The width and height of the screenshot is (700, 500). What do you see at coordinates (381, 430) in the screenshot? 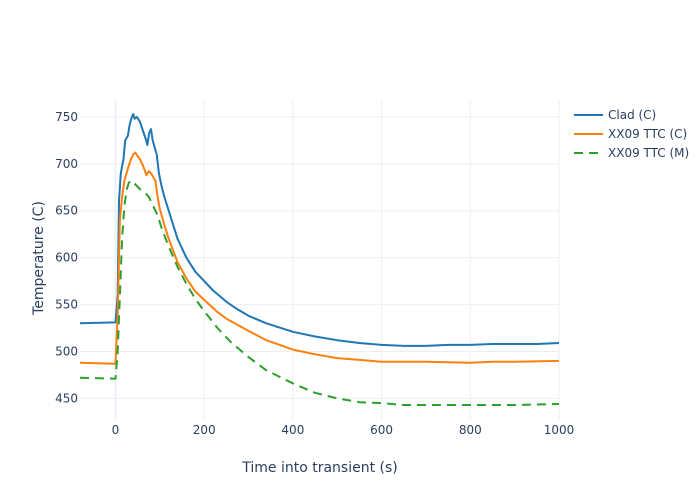
I see `x-tick-label: 600` at bounding box center [381, 430].